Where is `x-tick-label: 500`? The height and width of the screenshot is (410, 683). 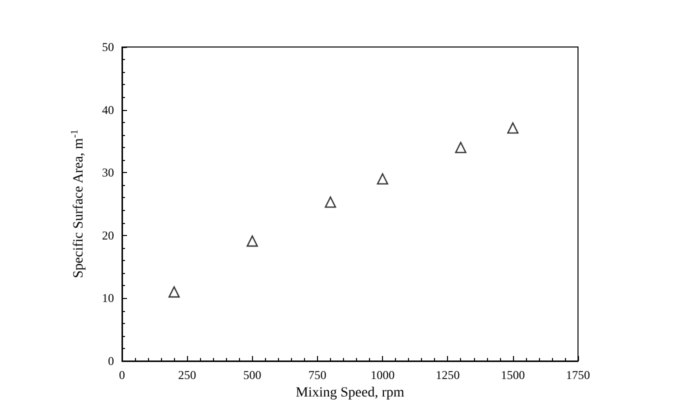
x-tick-label: 500 is located at coordinates (252, 375).